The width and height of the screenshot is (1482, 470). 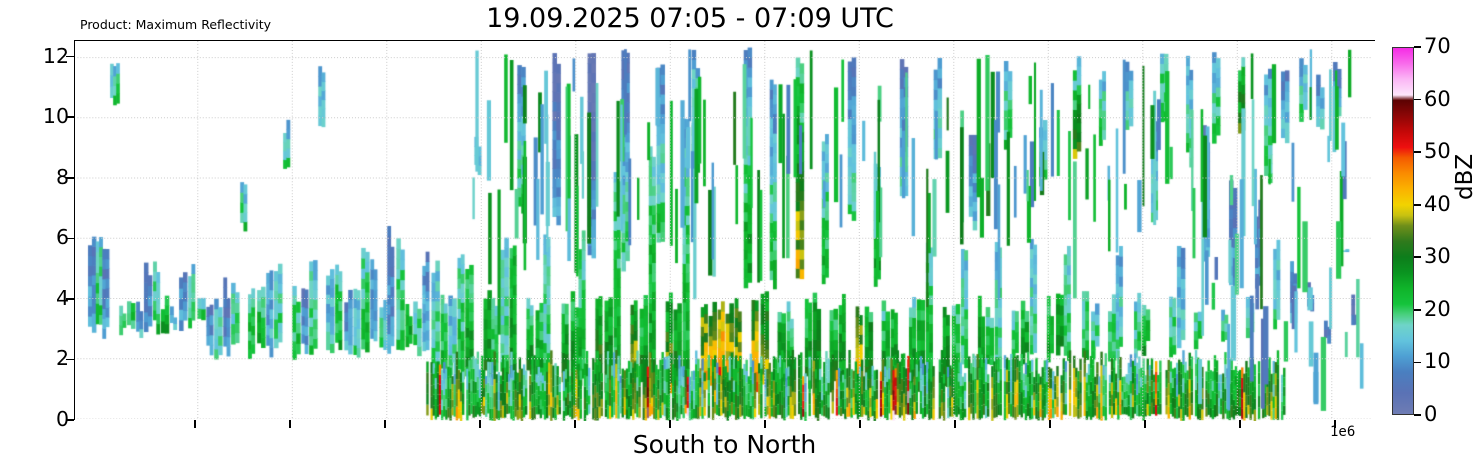 I want to click on y-axis-tick-label: 0, so click(x=62, y=419).